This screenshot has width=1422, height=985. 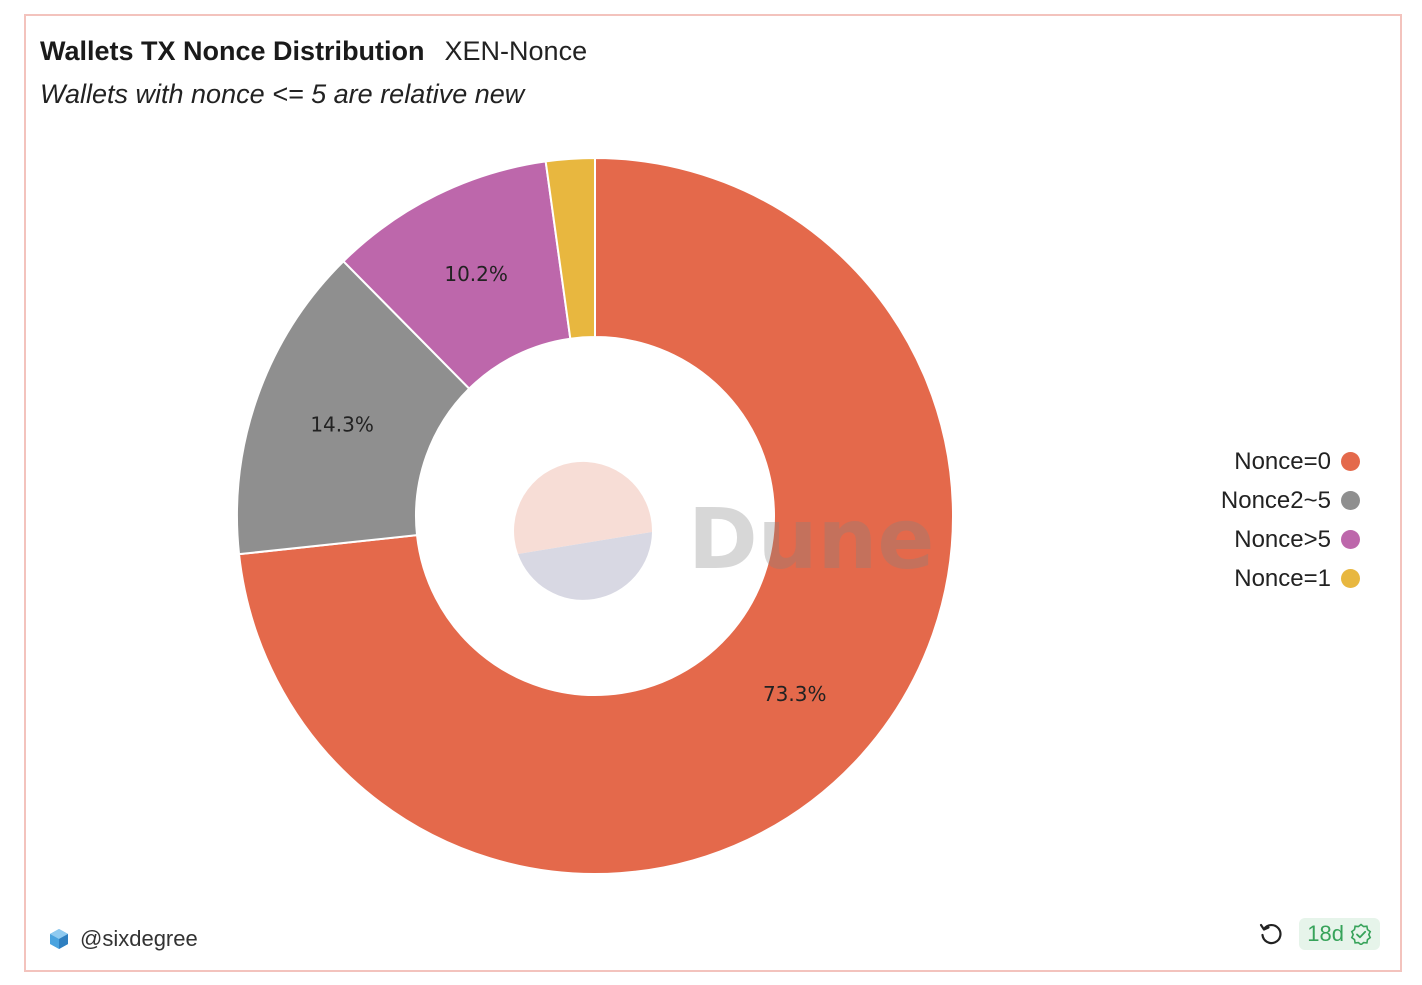 What do you see at coordinates (516, 51) in the screenshot?
I see `query-name: XEN-Nonce` at bounding box center [516, 51].